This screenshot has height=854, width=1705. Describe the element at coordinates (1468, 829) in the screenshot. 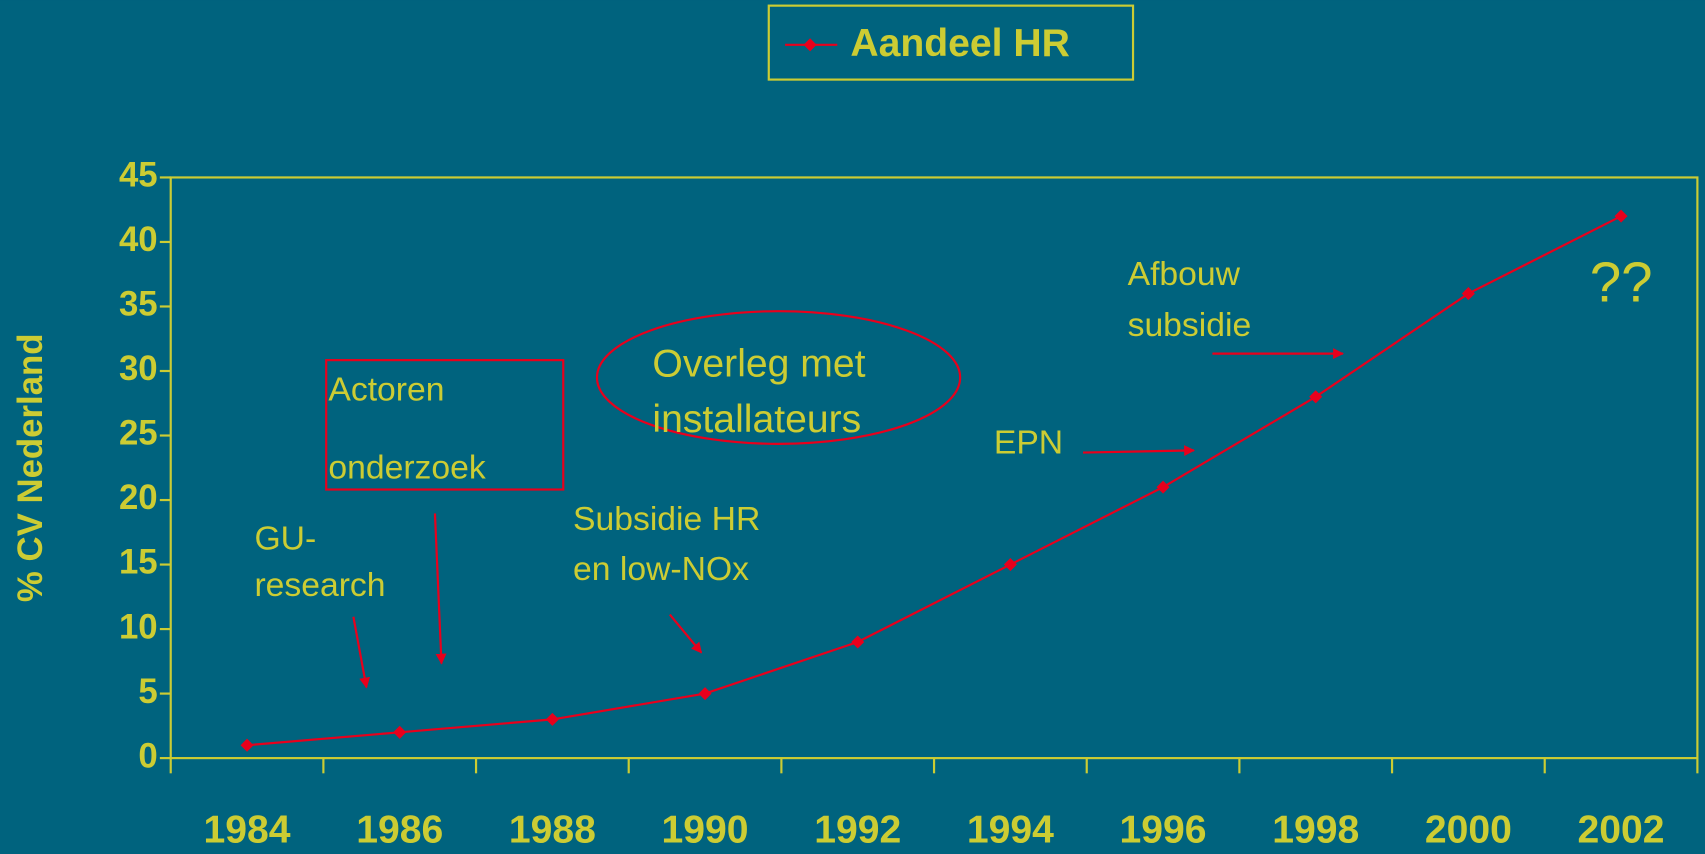

I see `x-tick-label: 2000` at that location.